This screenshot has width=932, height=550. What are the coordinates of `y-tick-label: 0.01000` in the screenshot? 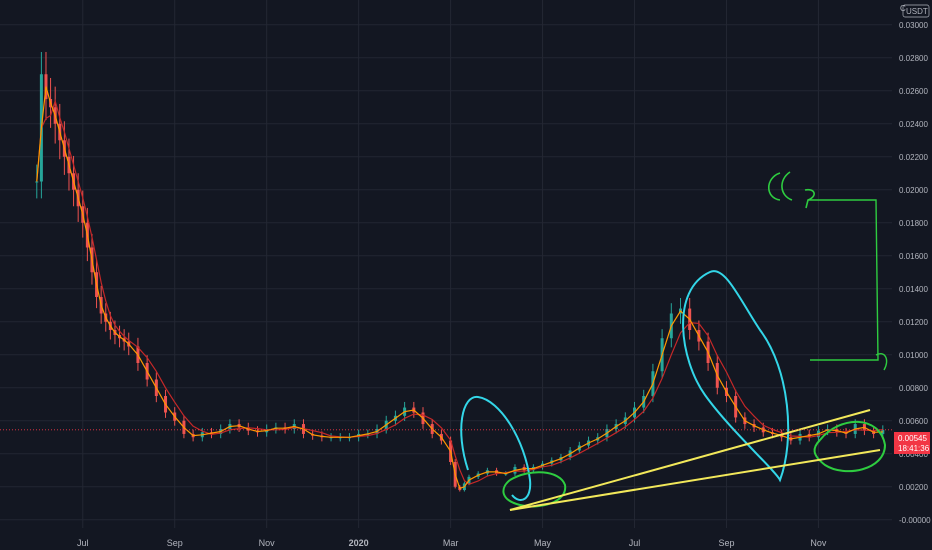 It's located at (913, 355).